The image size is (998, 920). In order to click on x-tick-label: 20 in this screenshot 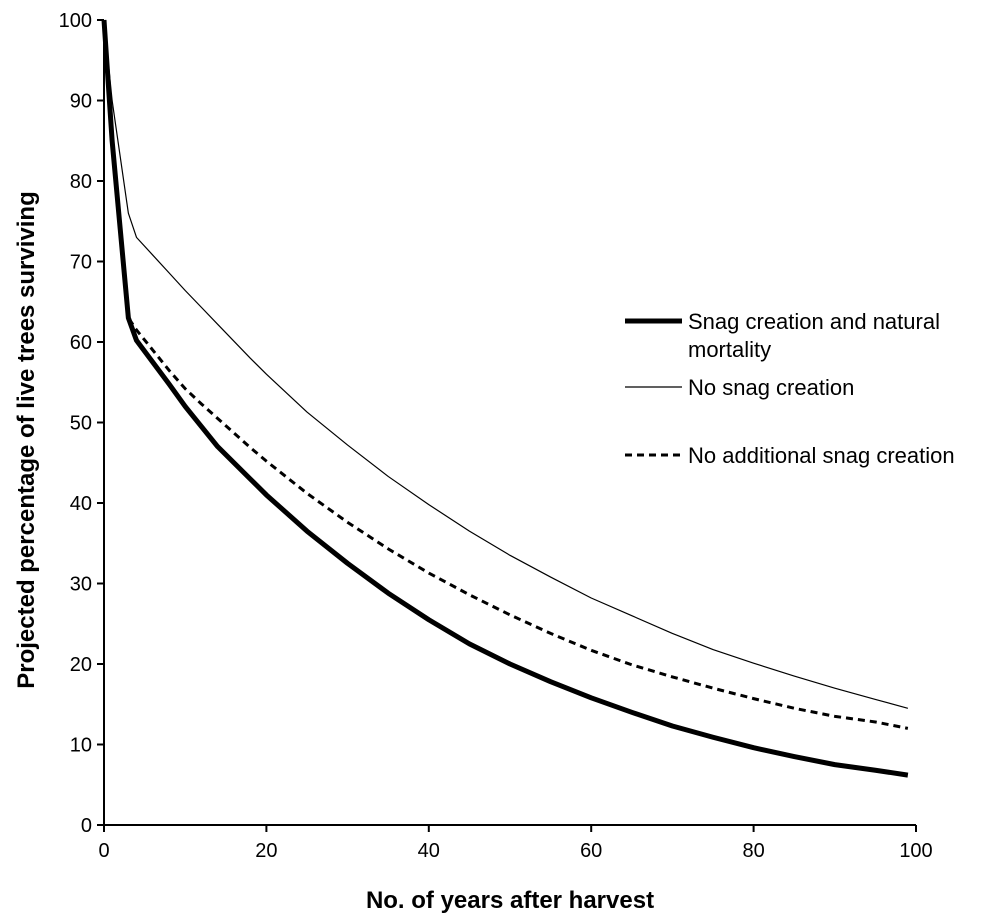, I will do `click(266, 851)`.